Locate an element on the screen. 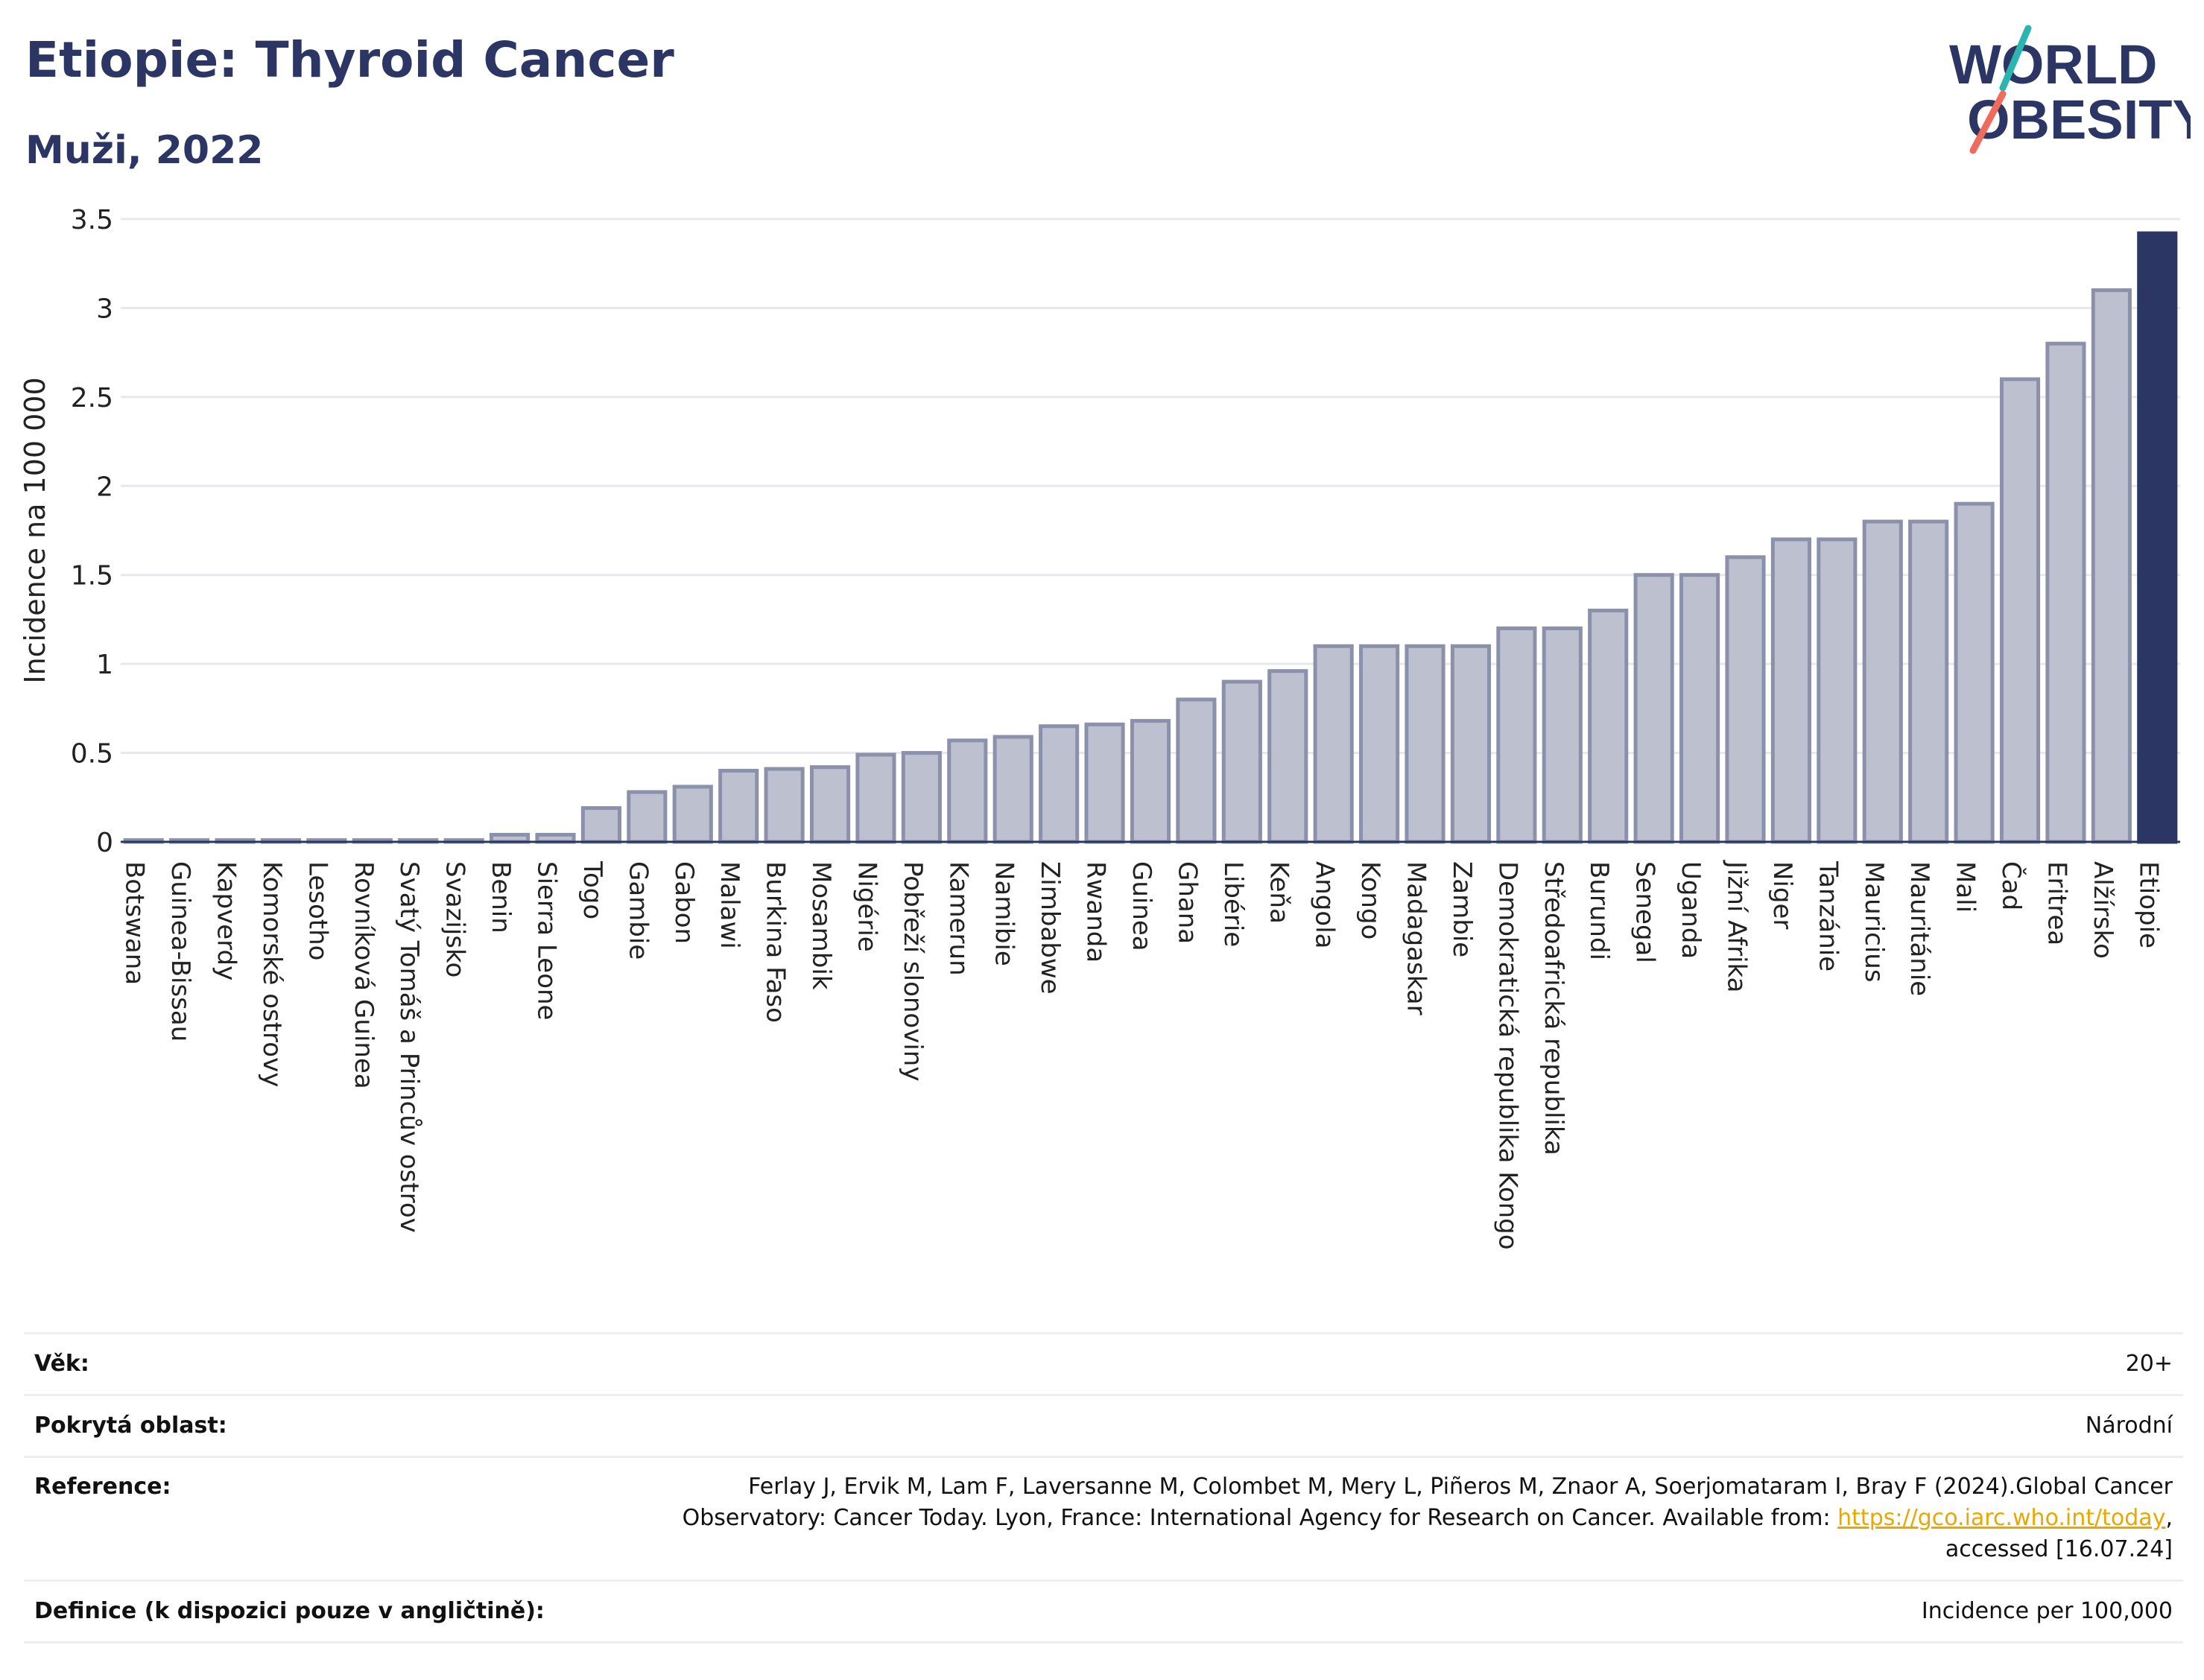 Image resolution: width=2204 pixels, height=1680 pixels. x-tick-label: Kongo is located at coordinates (1370, 900).